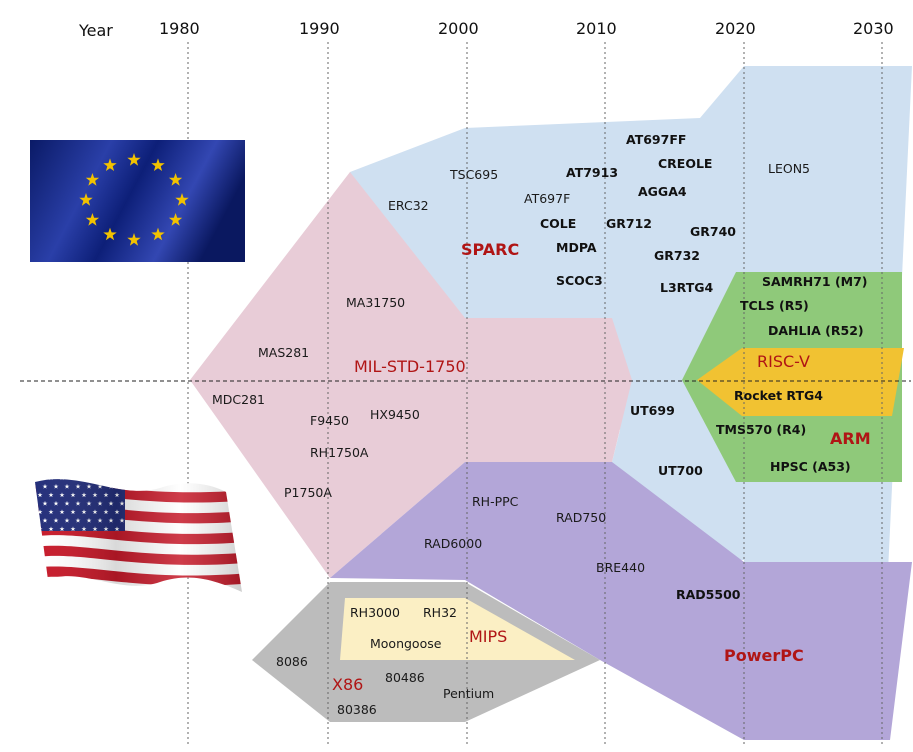 The image size is (913, 752). I want to click on chip-scoc3: SCOC3, so click(579, 280).